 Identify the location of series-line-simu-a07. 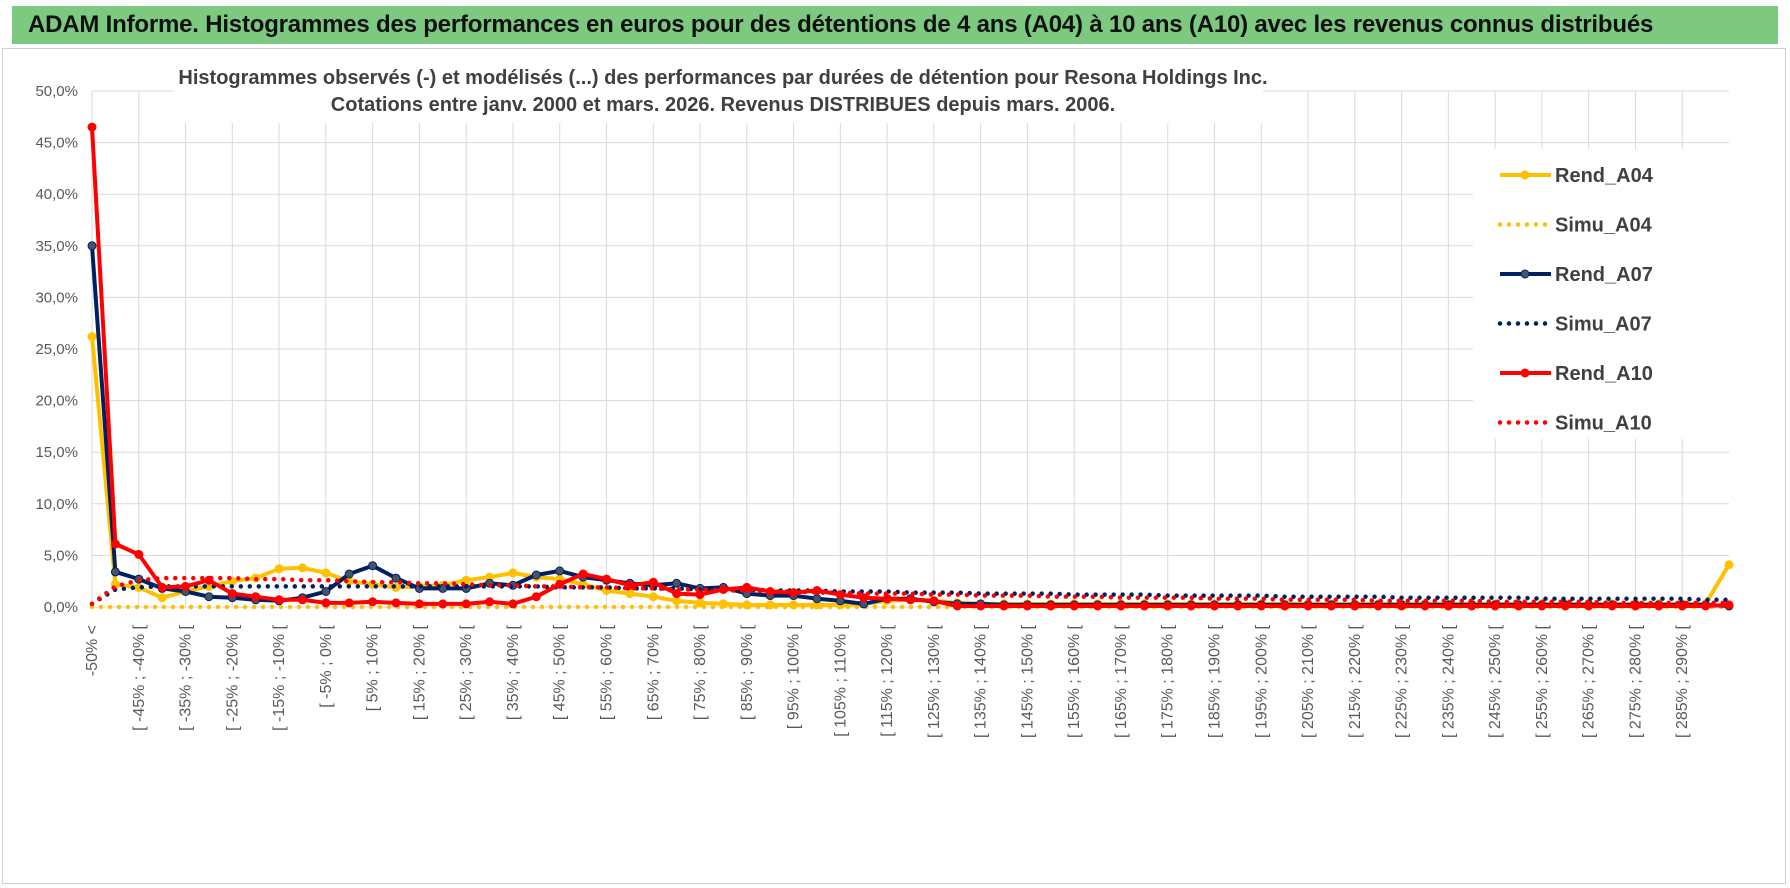
(910, 595).